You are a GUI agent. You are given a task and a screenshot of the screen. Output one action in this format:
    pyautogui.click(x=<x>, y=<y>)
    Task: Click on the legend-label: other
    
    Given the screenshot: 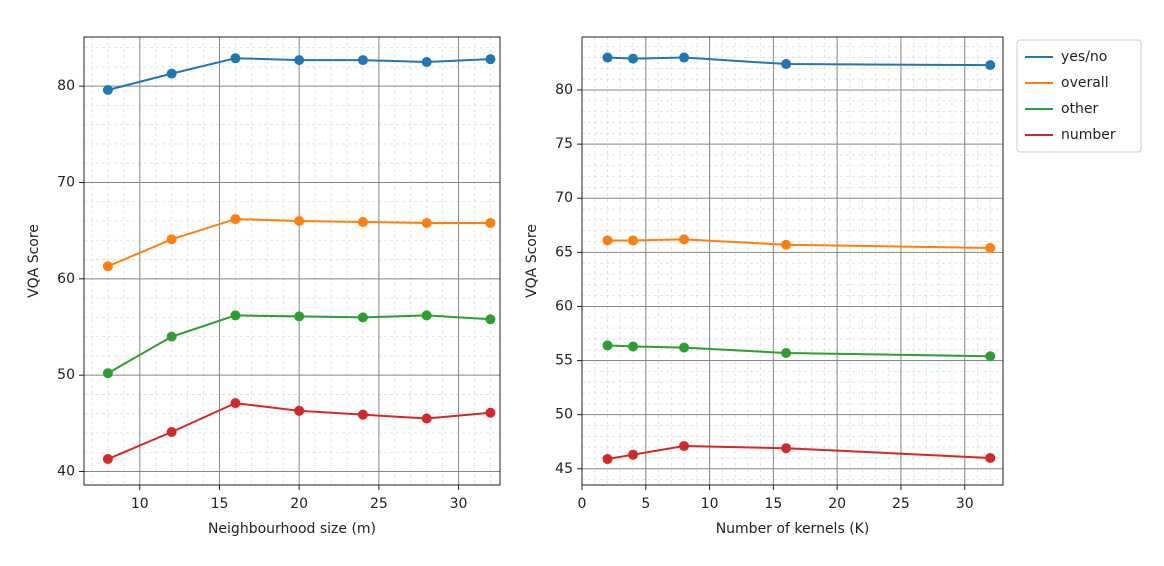 What is the action you would take?
    pyautogui.click(x=1080, y=109)
    